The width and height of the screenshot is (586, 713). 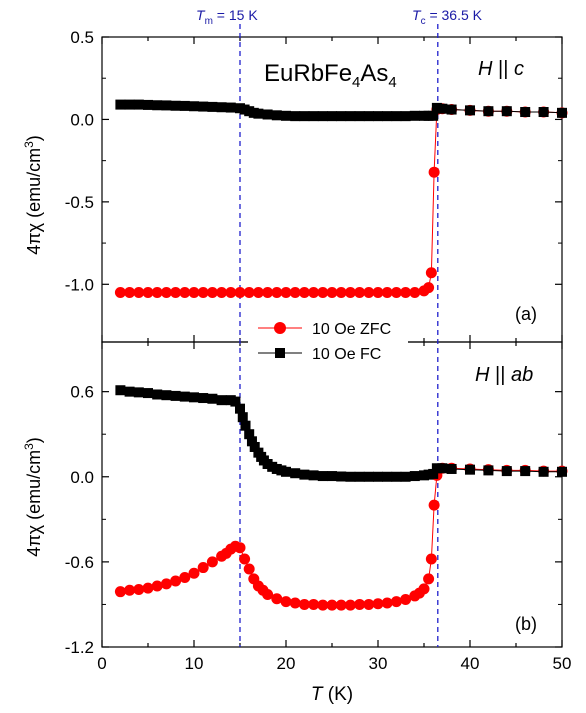 I want to click on panel-b-tag: (b), so click(x=526, y=624).